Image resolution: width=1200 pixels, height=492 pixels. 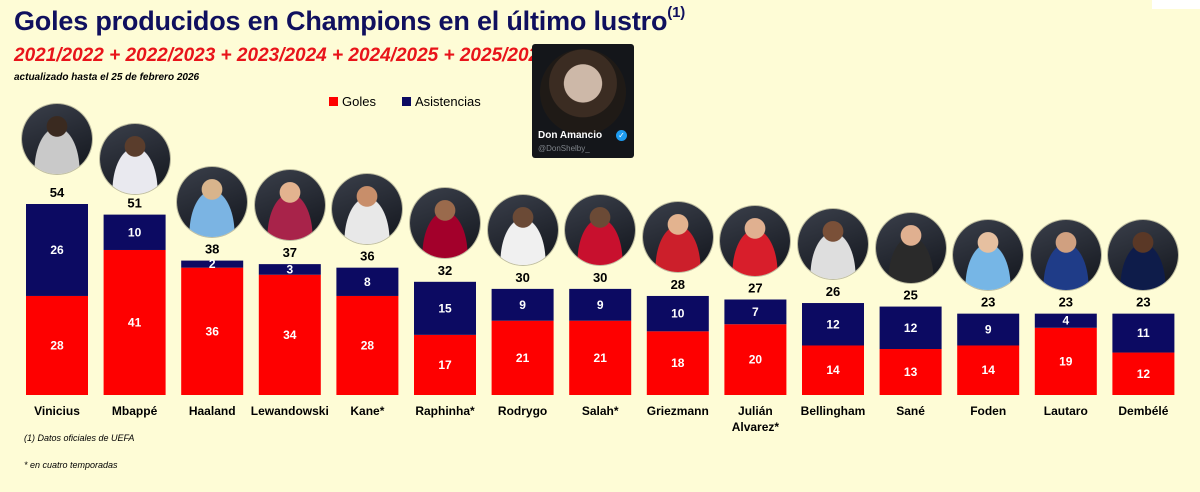 What do you see at coordinates (1066, 411) in the screenshot?
I see `category-label-13: Lautaro` at bounding box center [1066, 411].